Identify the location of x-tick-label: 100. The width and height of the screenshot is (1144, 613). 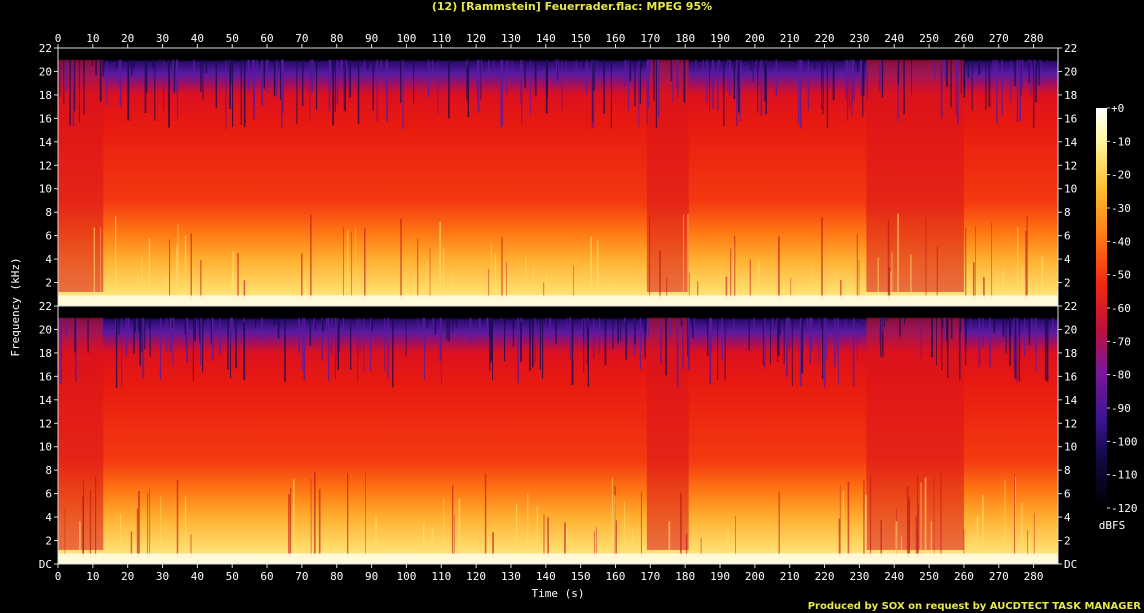
(406, 38).